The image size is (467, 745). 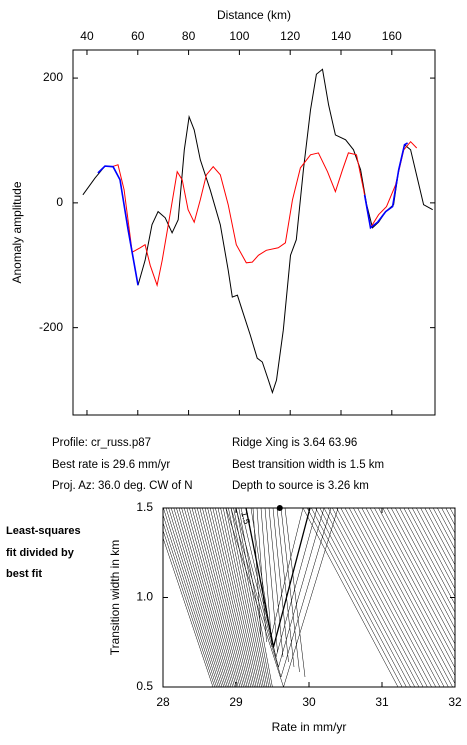 What do you see at coordinates (43, 531) in the screenshot?
I see `side-note: Least-squares` at bounding box center [43, 531].